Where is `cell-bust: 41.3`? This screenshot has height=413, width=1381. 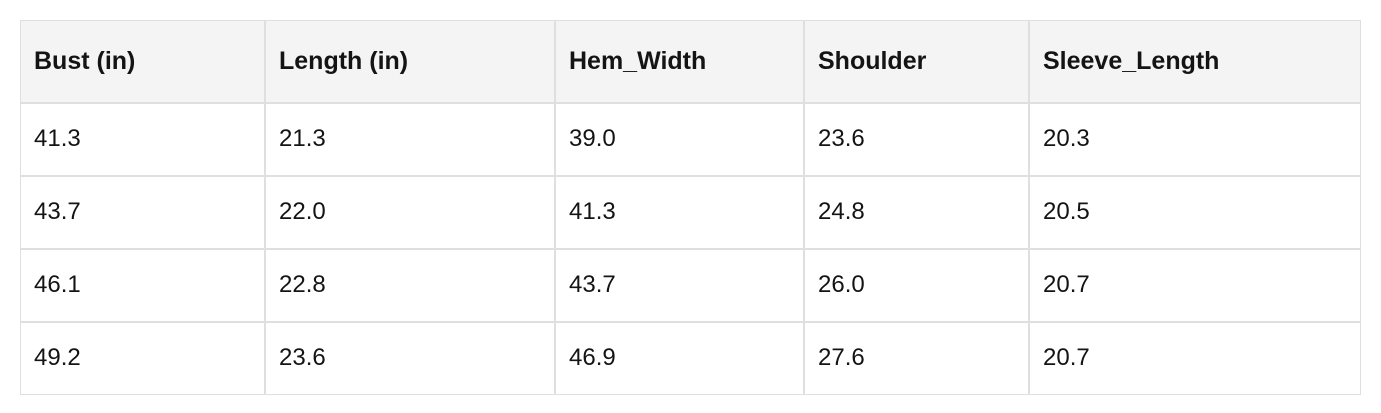 cell-bust: 41.3 is located at coordinates (142, 139).